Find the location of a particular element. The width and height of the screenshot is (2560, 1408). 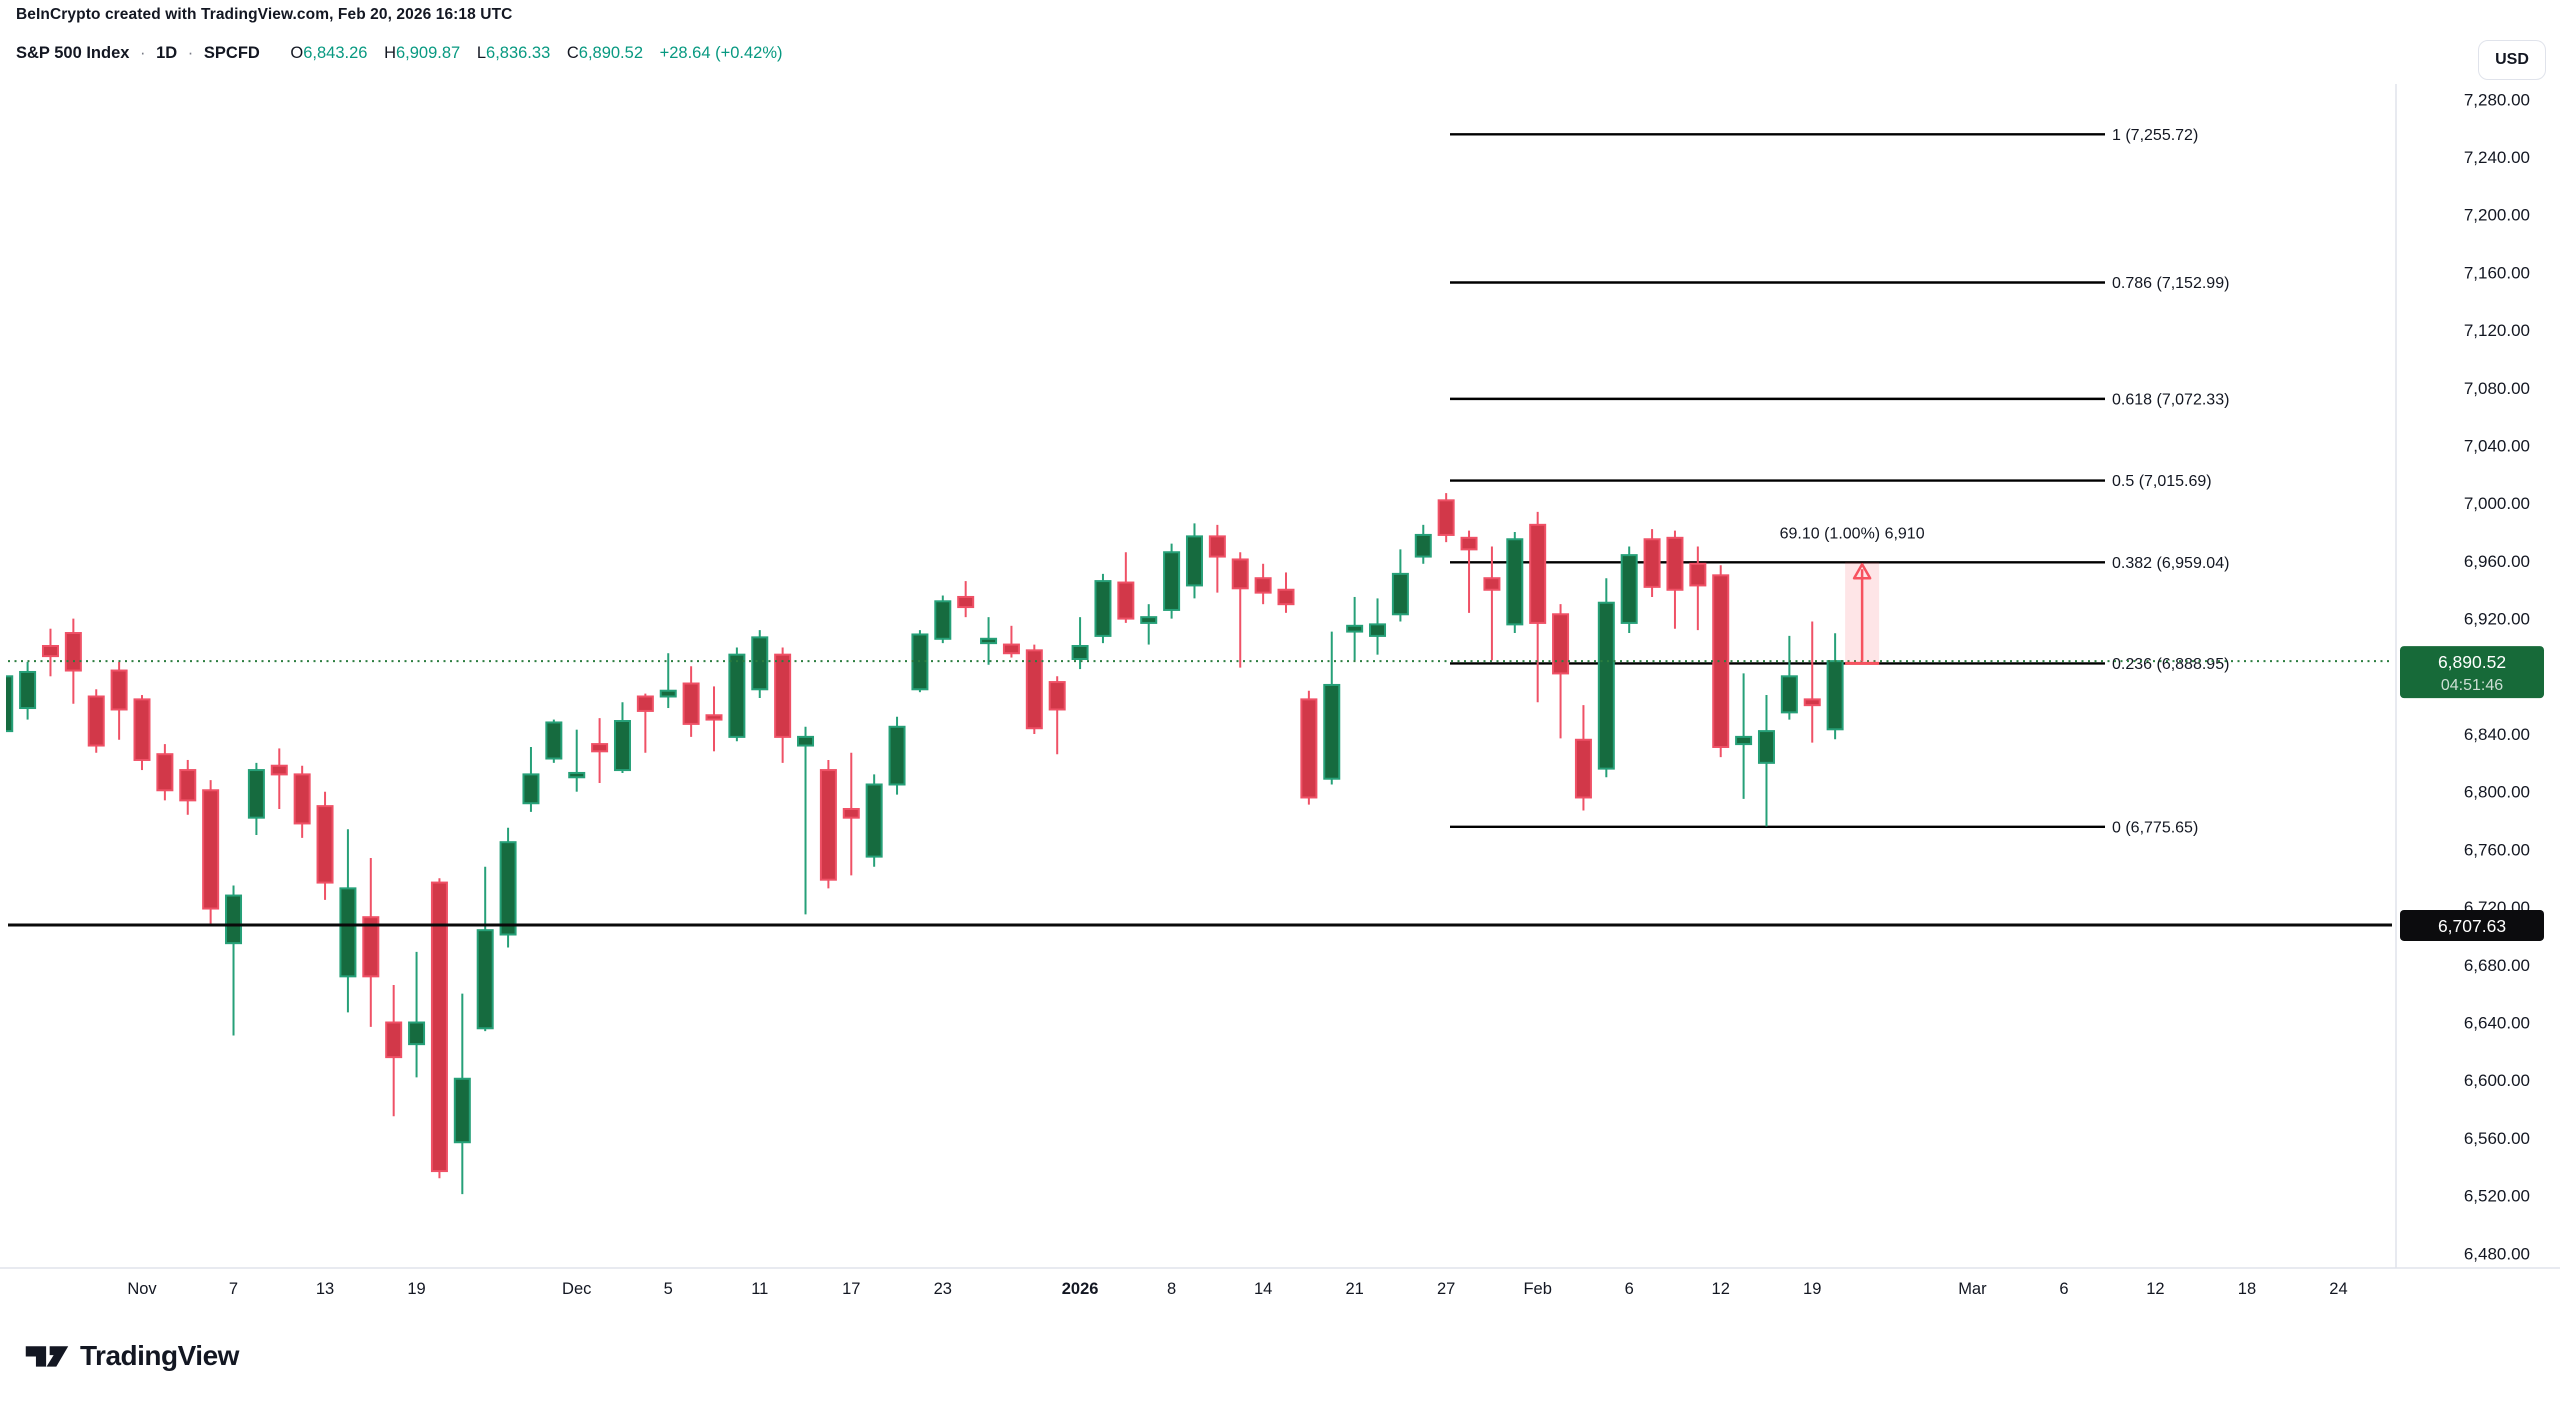

time-axis-label: Nov is located at coordinates (142, 1289).